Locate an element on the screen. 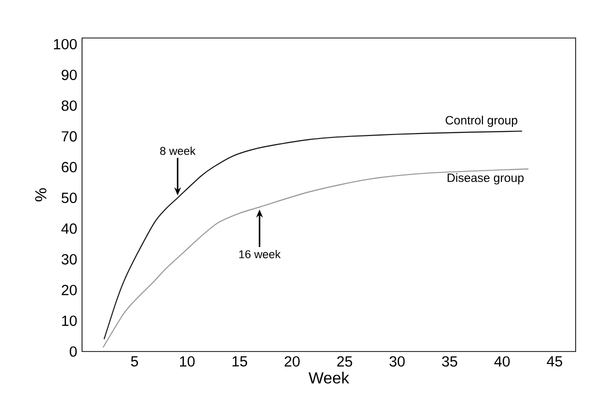  x-tick-label: 20 is located at coordinates (292, 361).